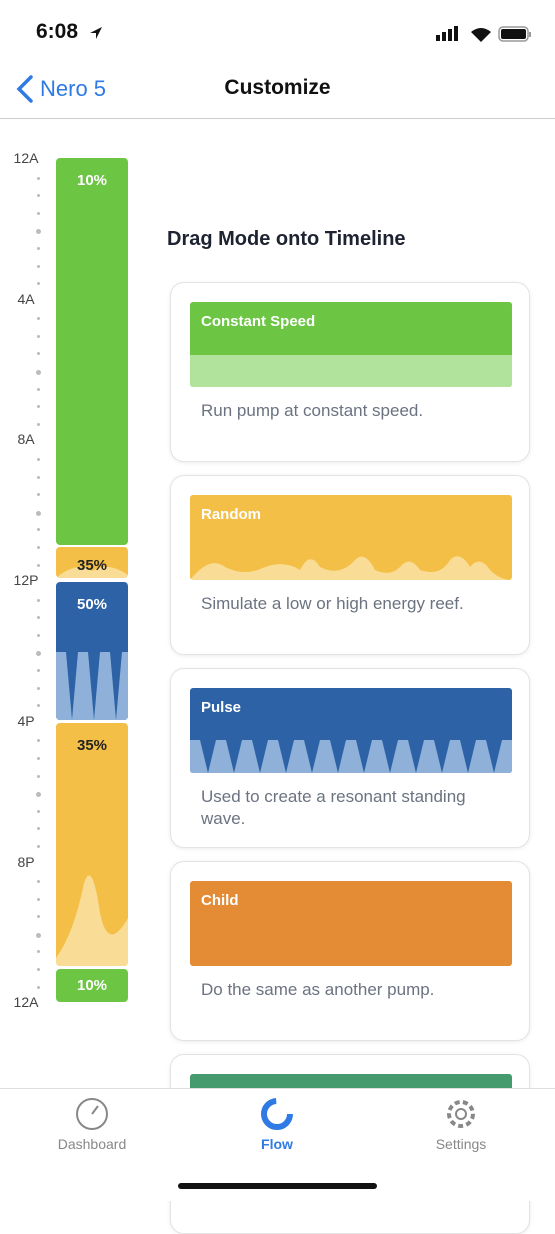  What do you see at coordinates (351, 537) in the screenshot?
I see `mode-preview: Random` at bounding box center [351, 537].